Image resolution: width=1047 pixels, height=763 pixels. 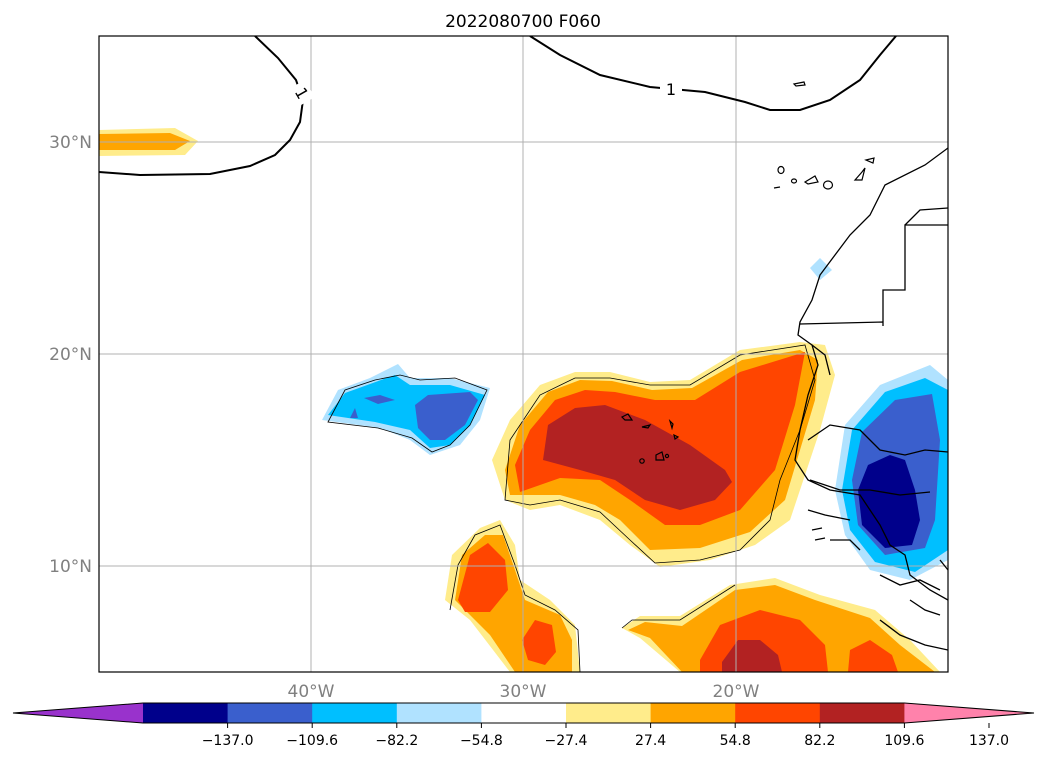 What do you see at coordinates (735, 741) in the screenshot?
I see `colorbar-tick-label: 54.8` at bounding box center [735, 741].